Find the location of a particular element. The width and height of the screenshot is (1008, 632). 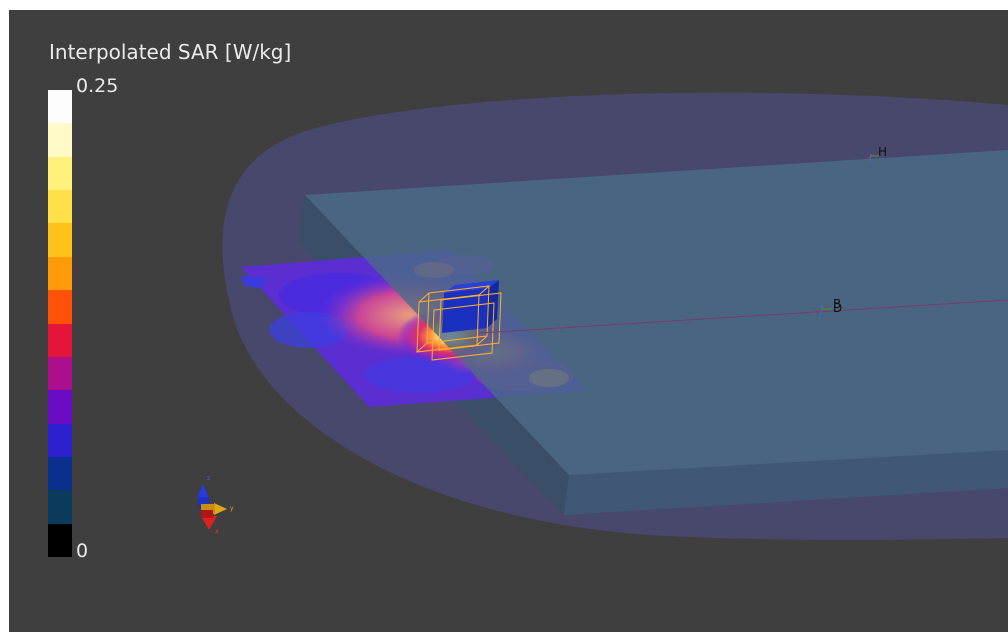

legend-title: Interpolated SAR [W/kg] is located at coordinates (170, 52).